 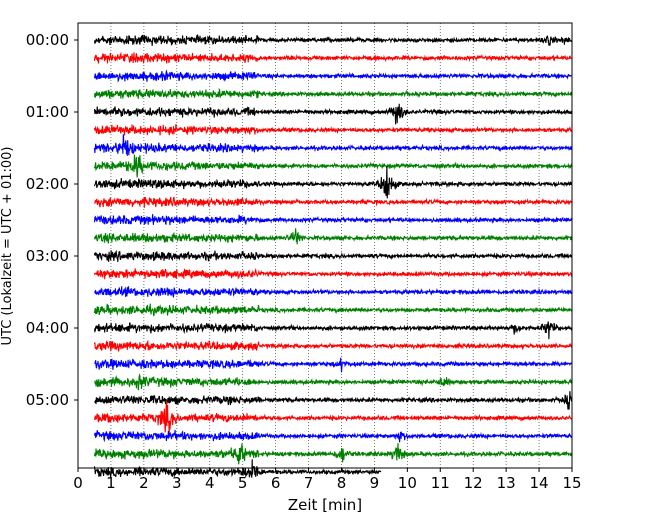 What do you see at coordinates (539, 483) in the screenshot?
I see `x-tick-label: 14` at bounding box center [539, 483].